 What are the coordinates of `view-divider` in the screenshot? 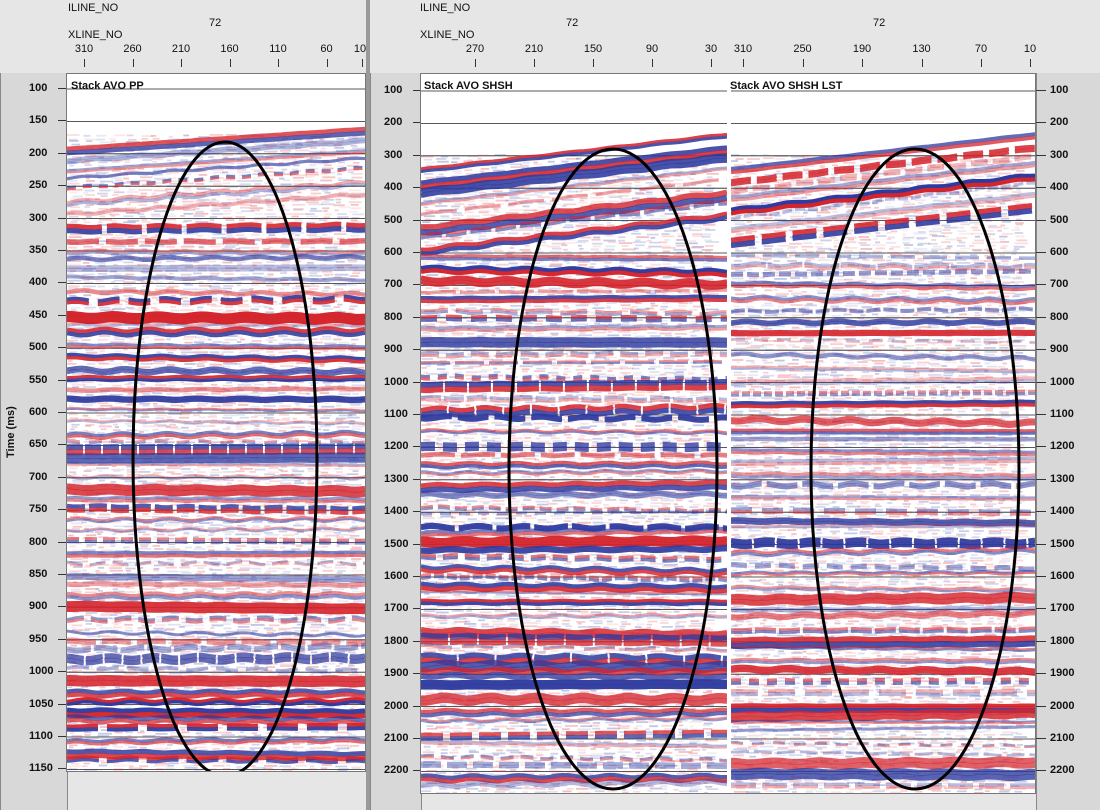 It's located at (368, 405).